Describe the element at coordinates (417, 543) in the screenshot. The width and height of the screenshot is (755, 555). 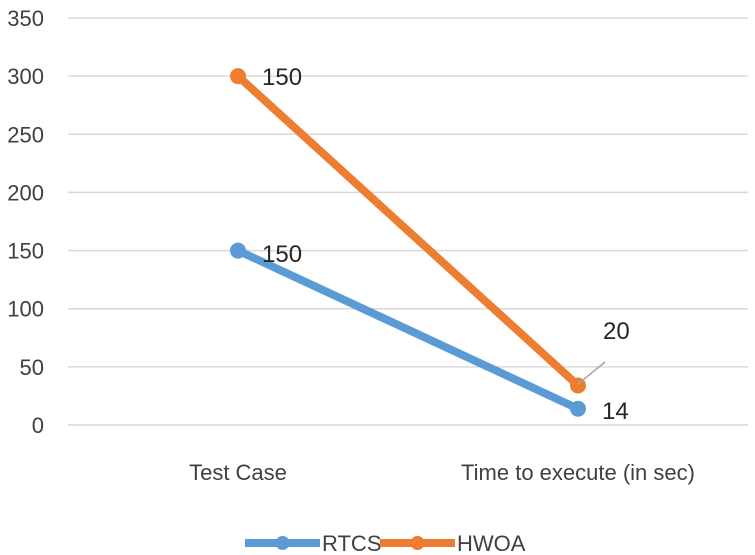
I see `legend-marker-hwoa` at that location.